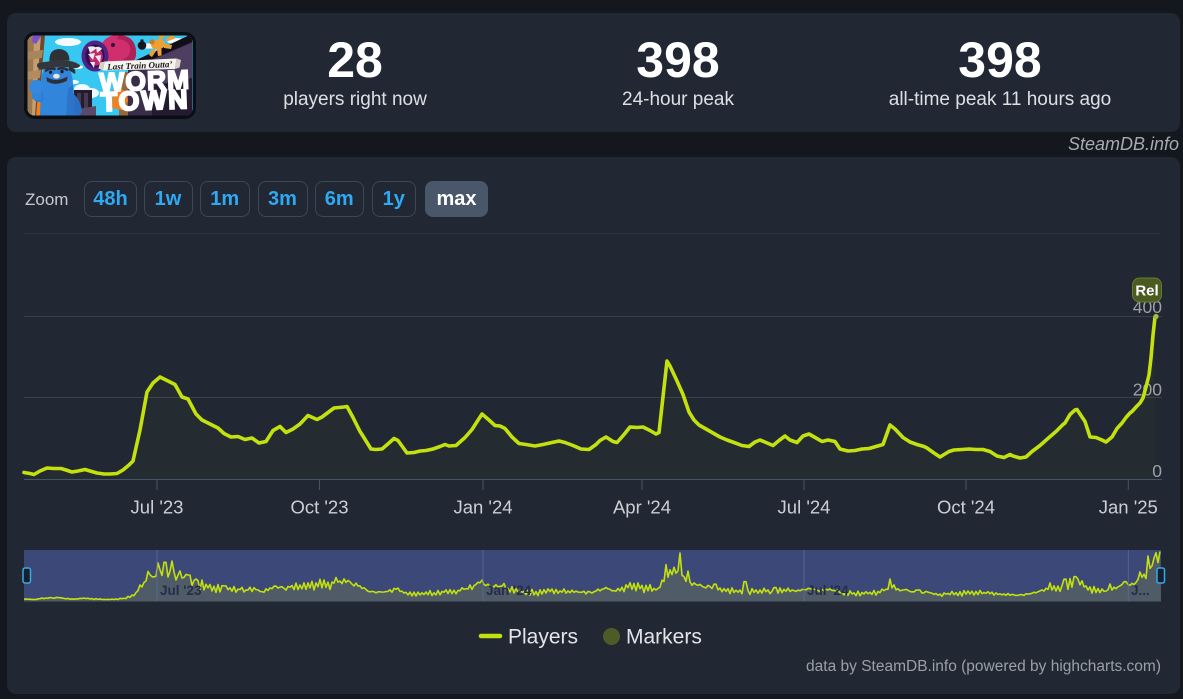  Describe the element at coordinates (139, 65) in the screenshot. I see `svg-text: Last Train Outta’` at that location.